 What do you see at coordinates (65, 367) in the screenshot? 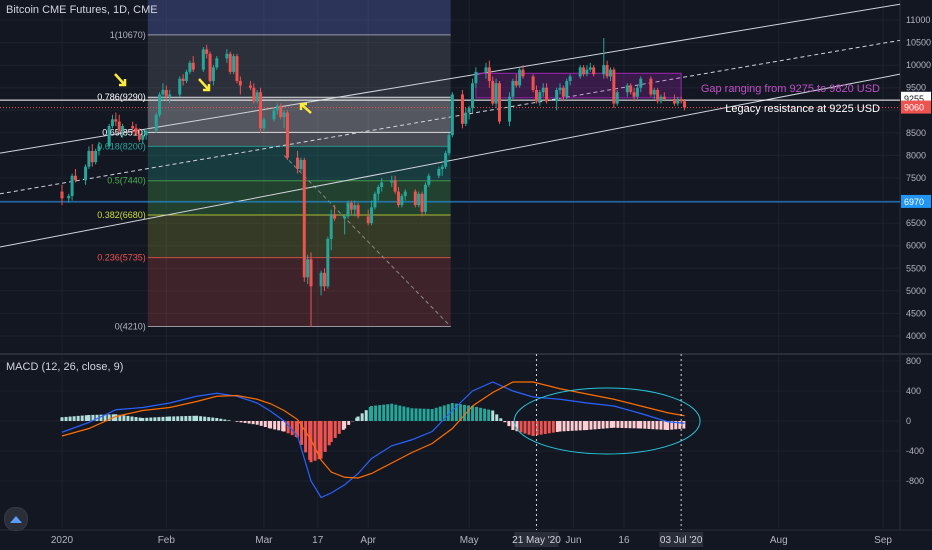
I see `macd-title: MACD (12, 26, close, 9)` at bounding box center [65, 367].